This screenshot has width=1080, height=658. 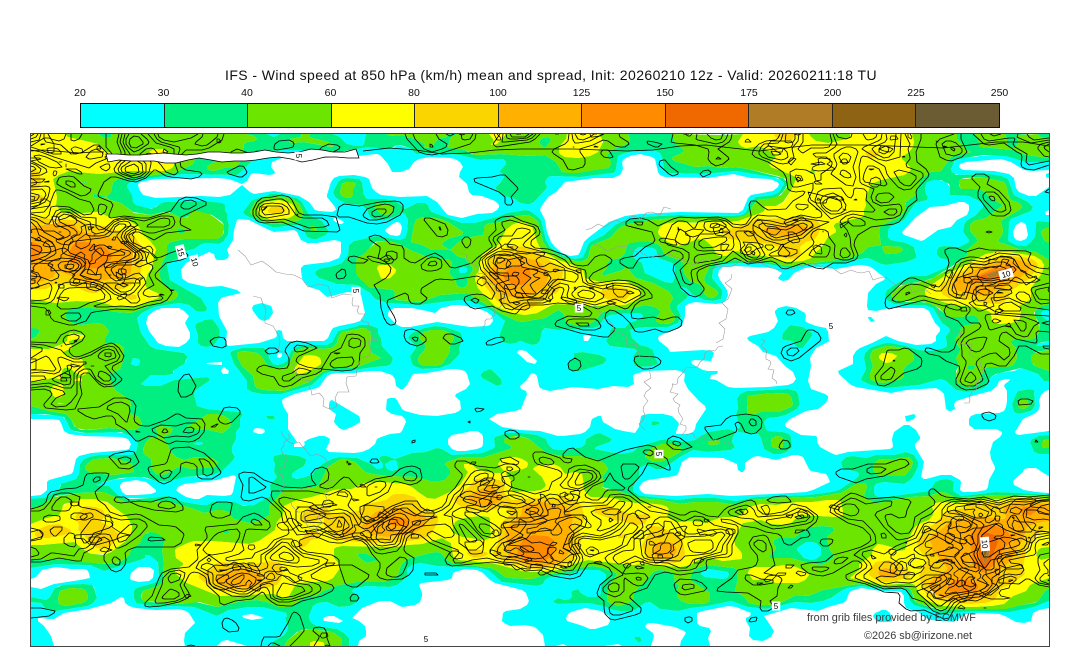 I want to click on svg-text: 15, so click(x=180, y=252).